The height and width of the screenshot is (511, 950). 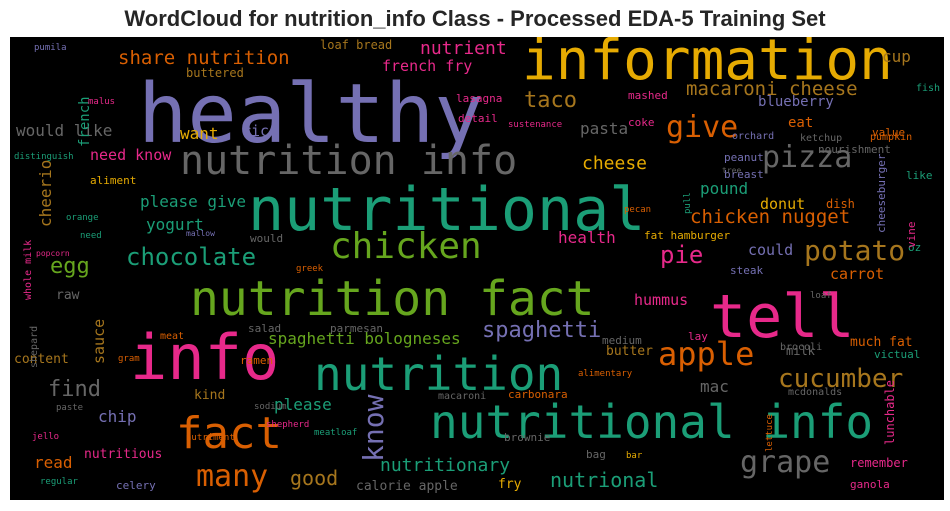 What do you see at coordinates (854, 149) in the screenshot?
I see `cloud-word: nourishment` at bounding box center [854, 149].